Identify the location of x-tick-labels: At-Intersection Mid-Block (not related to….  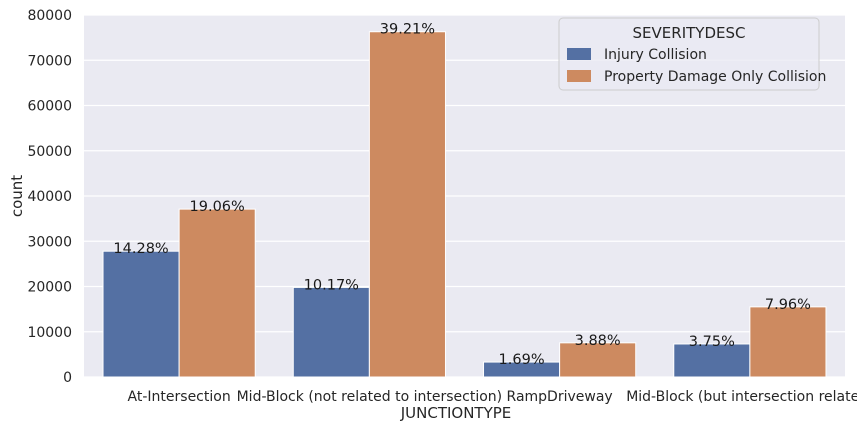
(492, 397).